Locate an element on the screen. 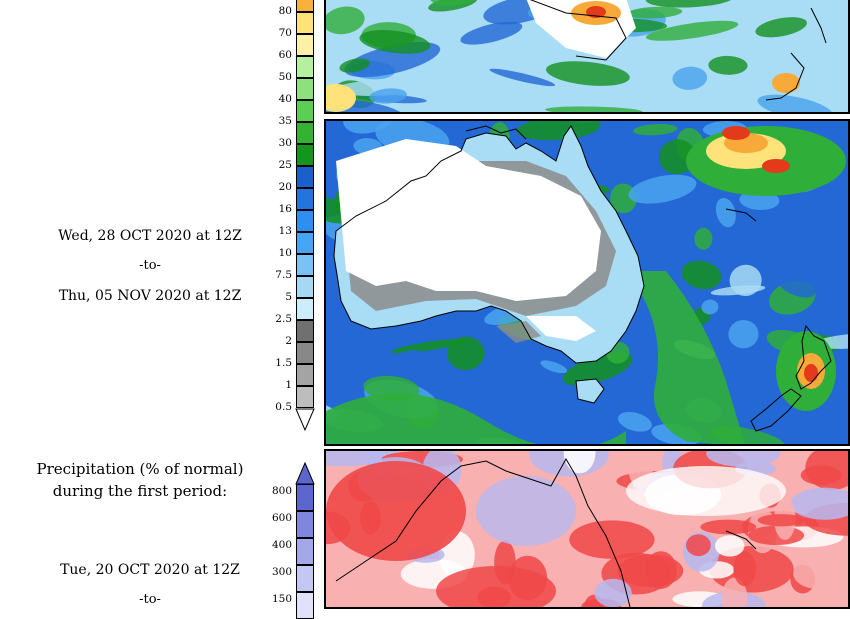  forecast-period-start: Wed, 28 OCT 2020 at 12Z is located at coordinates (150, 236).